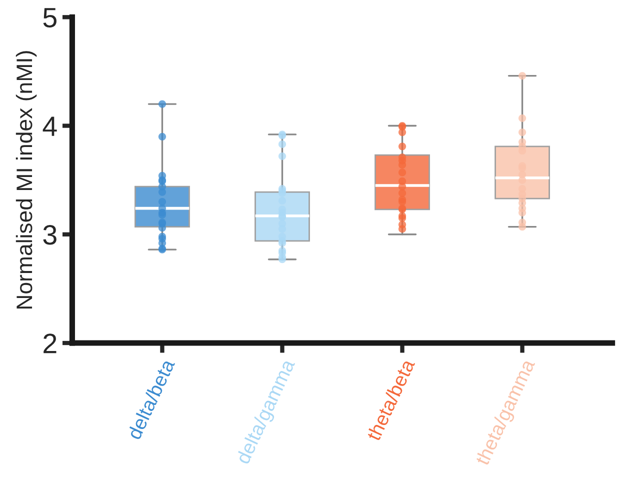 Image resolution: width=628 pixels, height=490 pixels. Describe the element at coordinates (49, 126) in the screenshot. I see `y-tick-label: 4` at that location.